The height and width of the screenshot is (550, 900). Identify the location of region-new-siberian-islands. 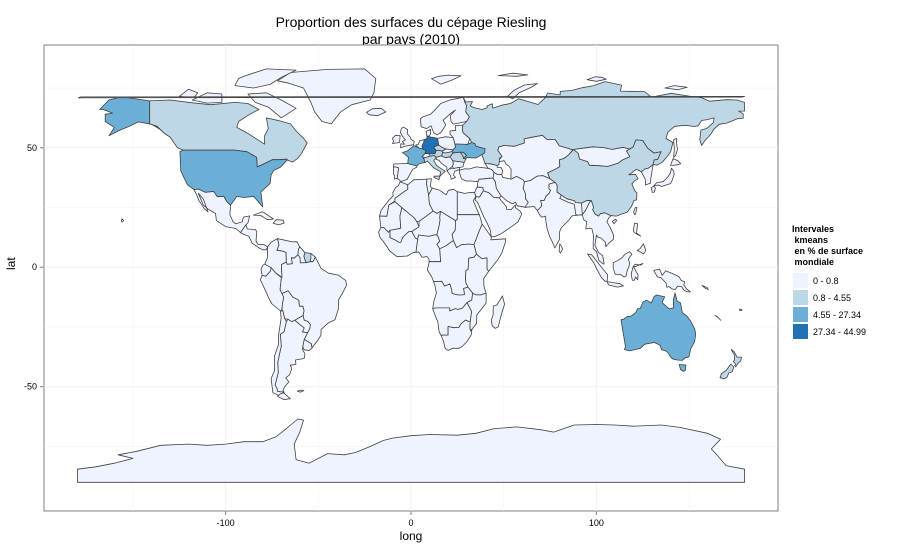
(676, 88).